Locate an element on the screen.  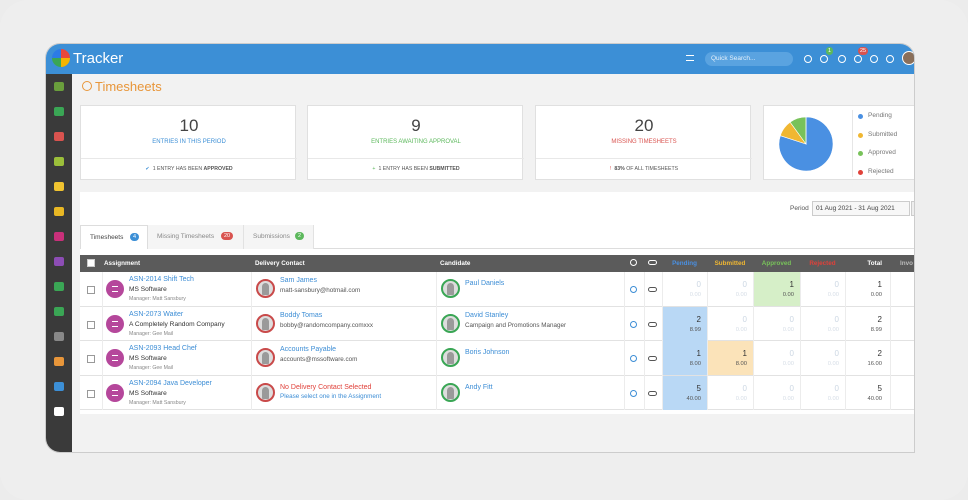
assignment-title: ASN-2094 Java Developer is located at coordinates (170, 383).